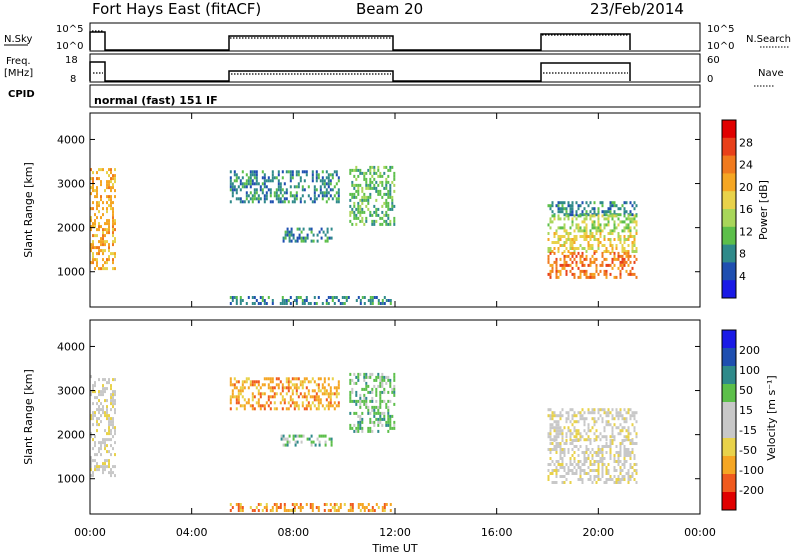  I want to click on freq-left-tick-bottom: 8, so click(73, 79).